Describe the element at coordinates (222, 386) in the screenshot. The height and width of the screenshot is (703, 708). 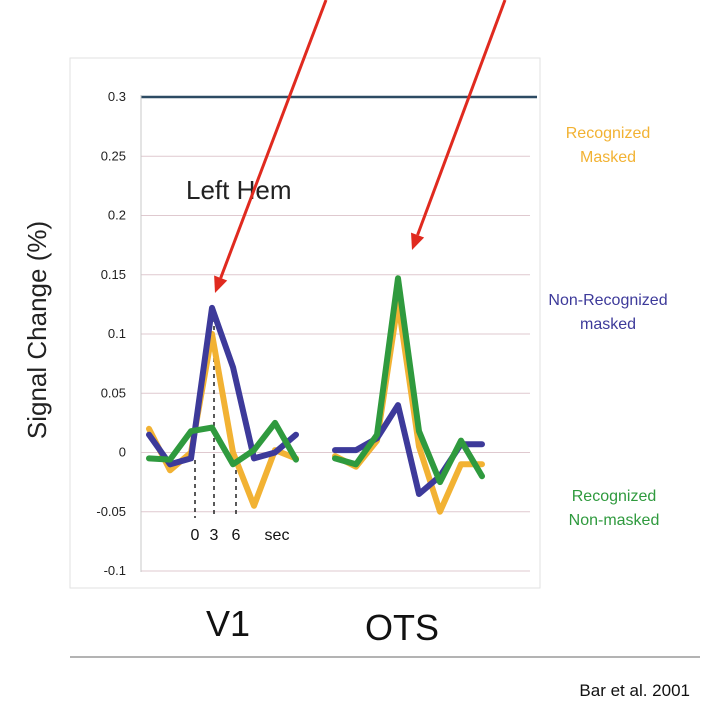
I see `series-line-v1-non-recognized-masked` at that location.